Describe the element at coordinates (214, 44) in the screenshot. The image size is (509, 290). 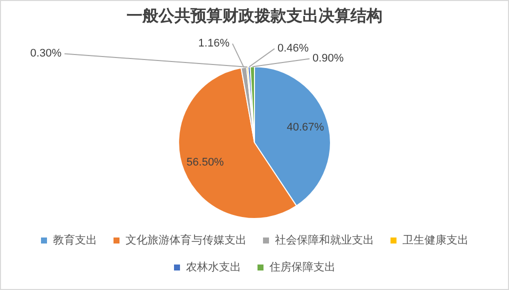
I see `data-label: 1.16%` at that location.